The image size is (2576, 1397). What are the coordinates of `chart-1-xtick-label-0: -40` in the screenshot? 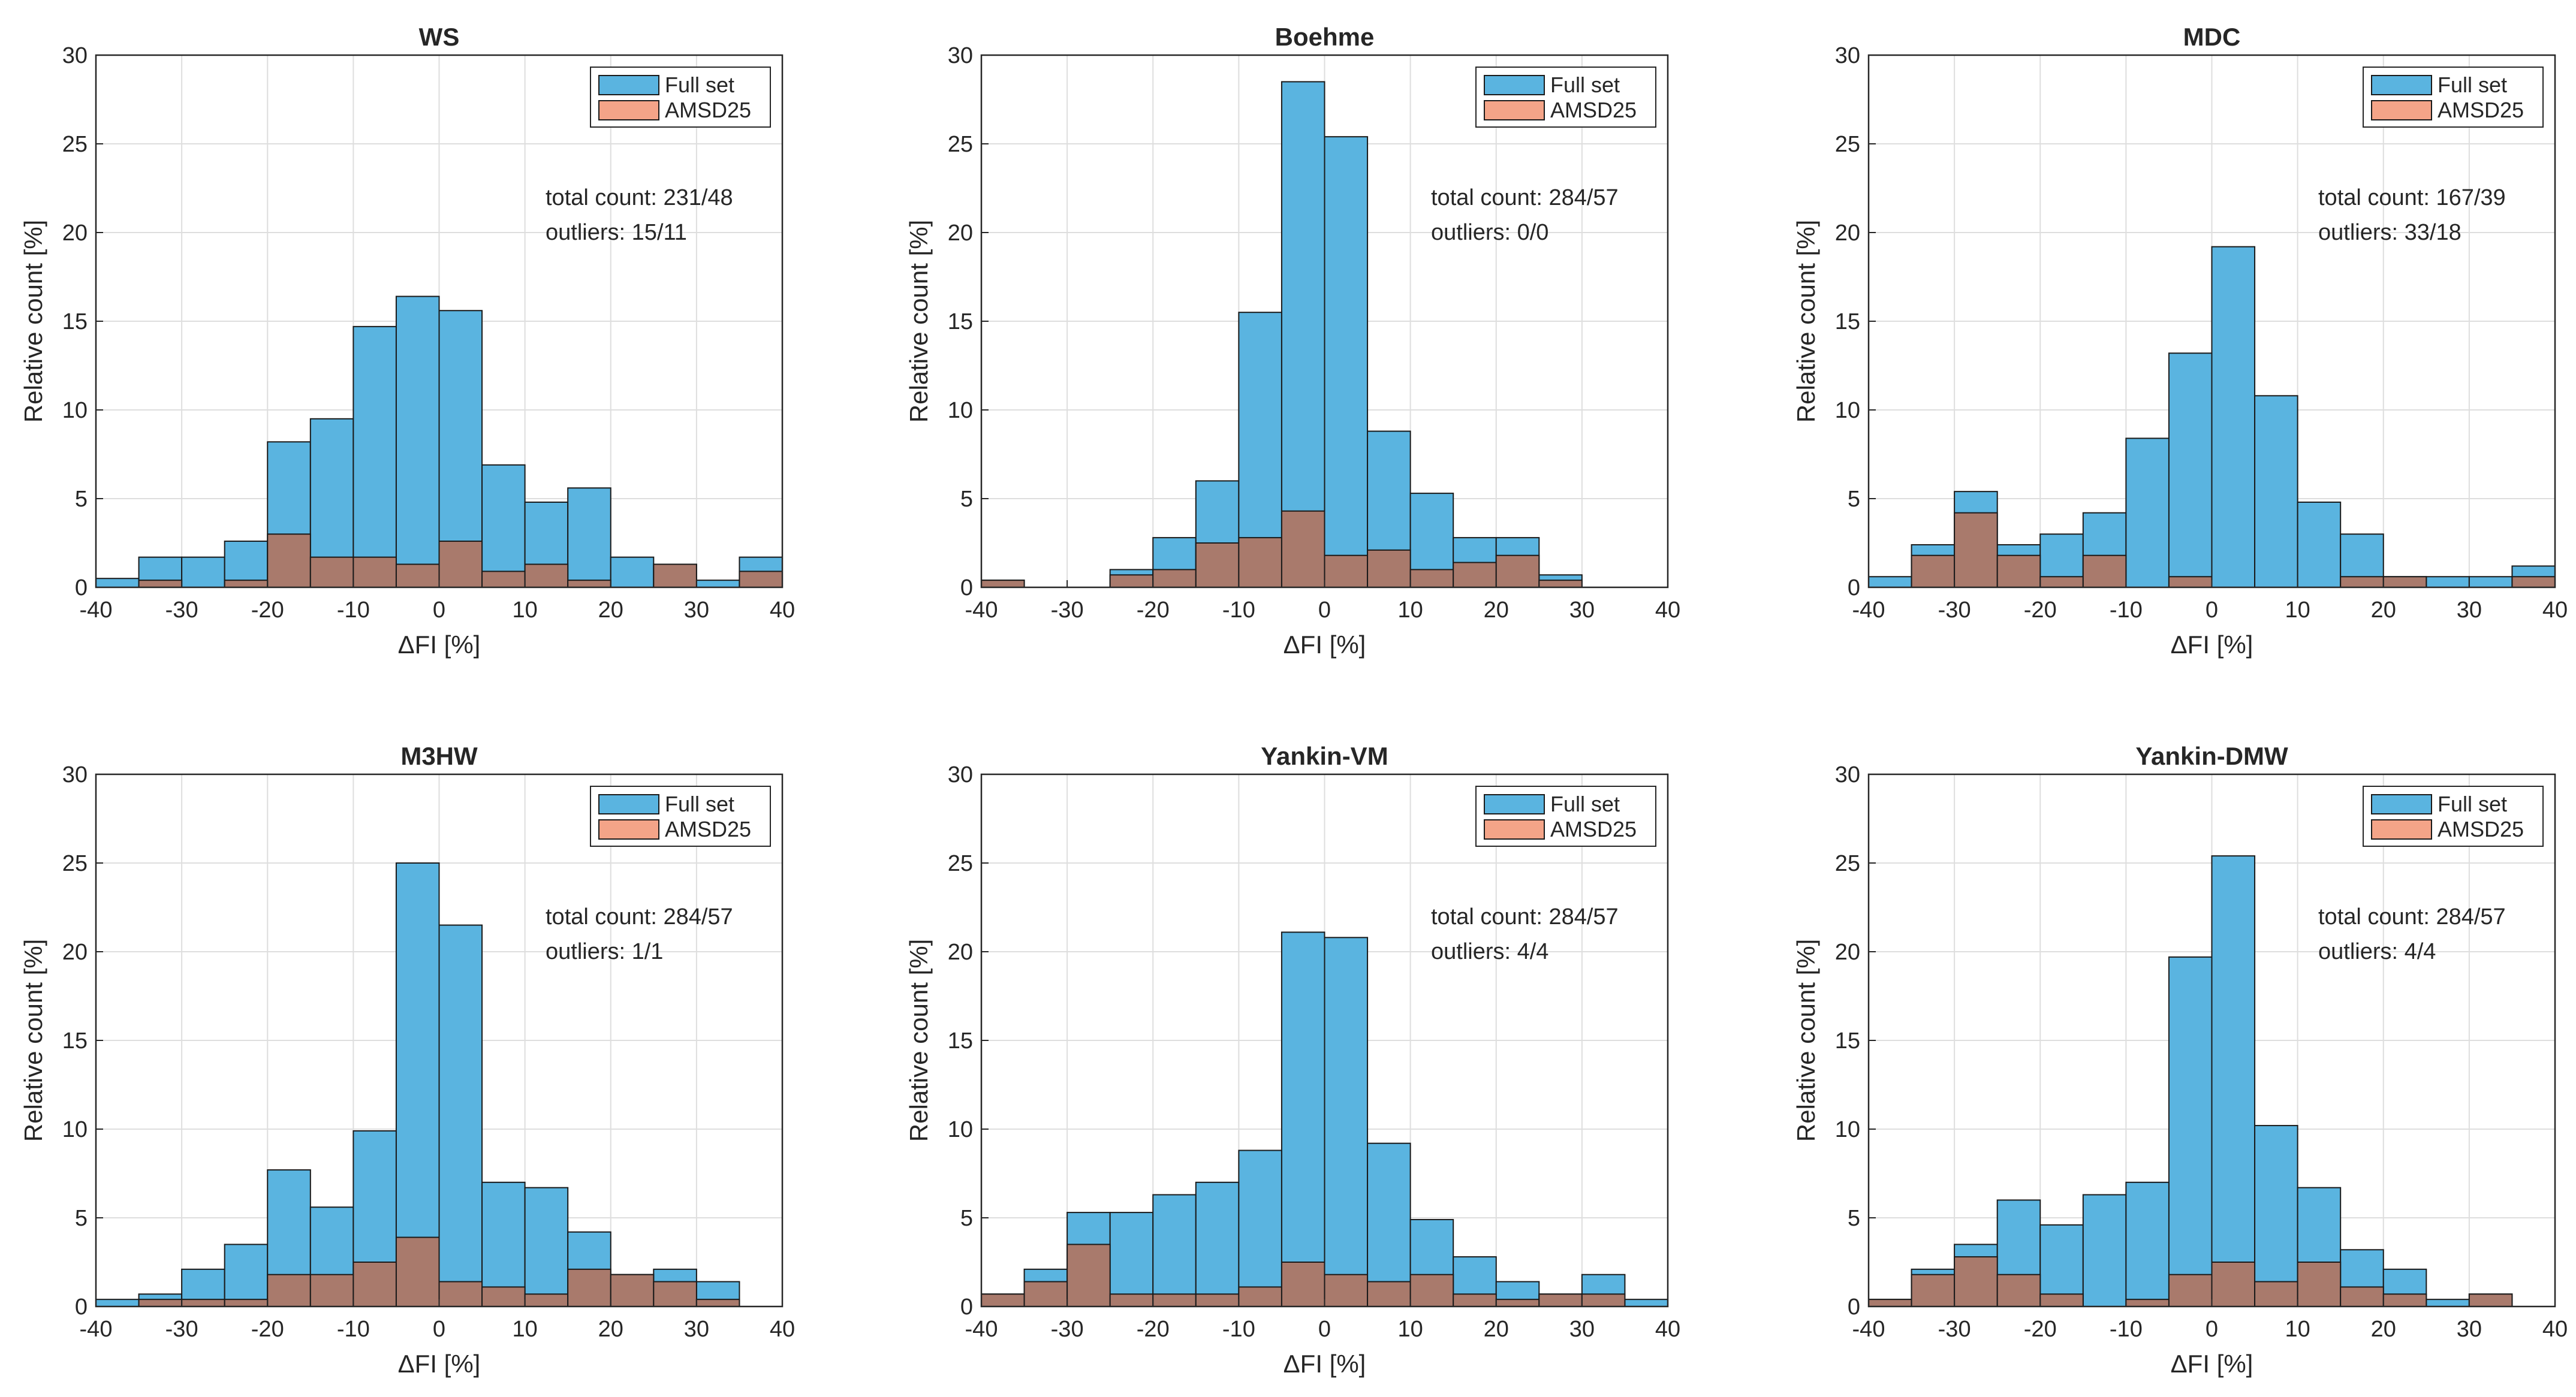 It's located at (981, 610).